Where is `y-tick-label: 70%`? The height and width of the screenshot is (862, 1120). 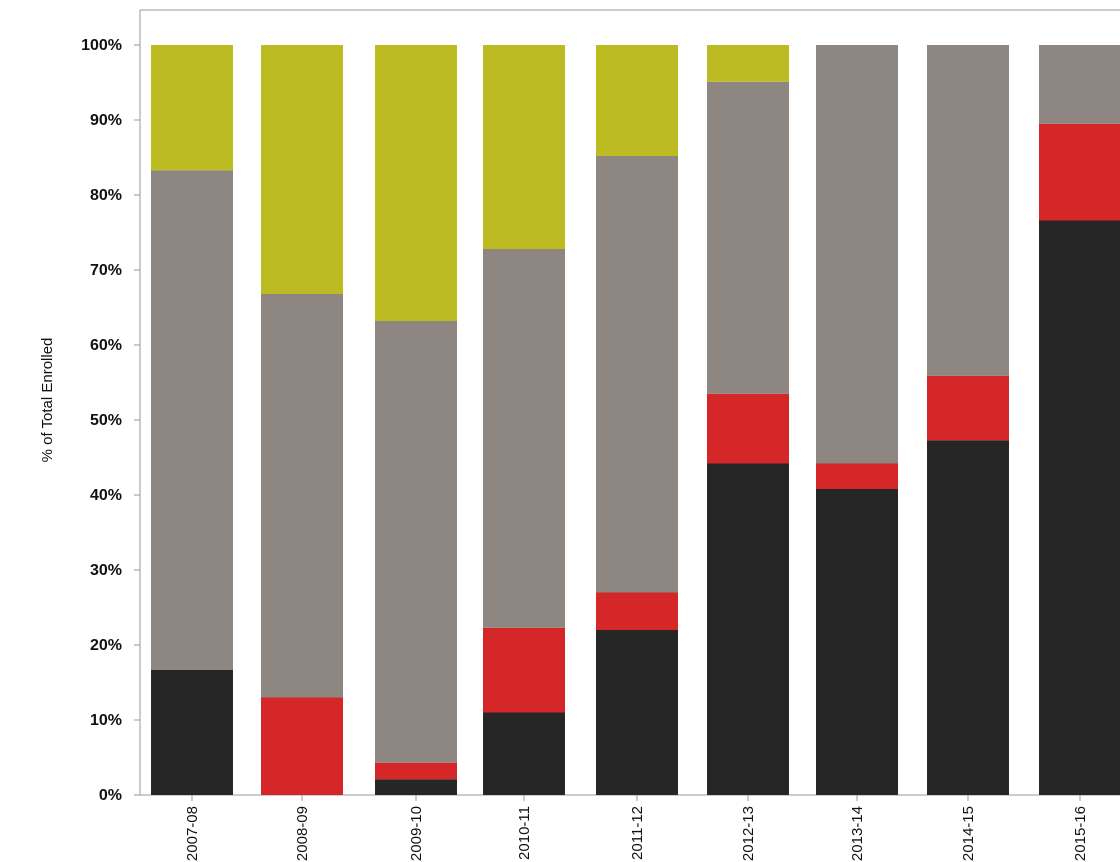
y-tick-label: 70% is located at coordinates (106, 270).